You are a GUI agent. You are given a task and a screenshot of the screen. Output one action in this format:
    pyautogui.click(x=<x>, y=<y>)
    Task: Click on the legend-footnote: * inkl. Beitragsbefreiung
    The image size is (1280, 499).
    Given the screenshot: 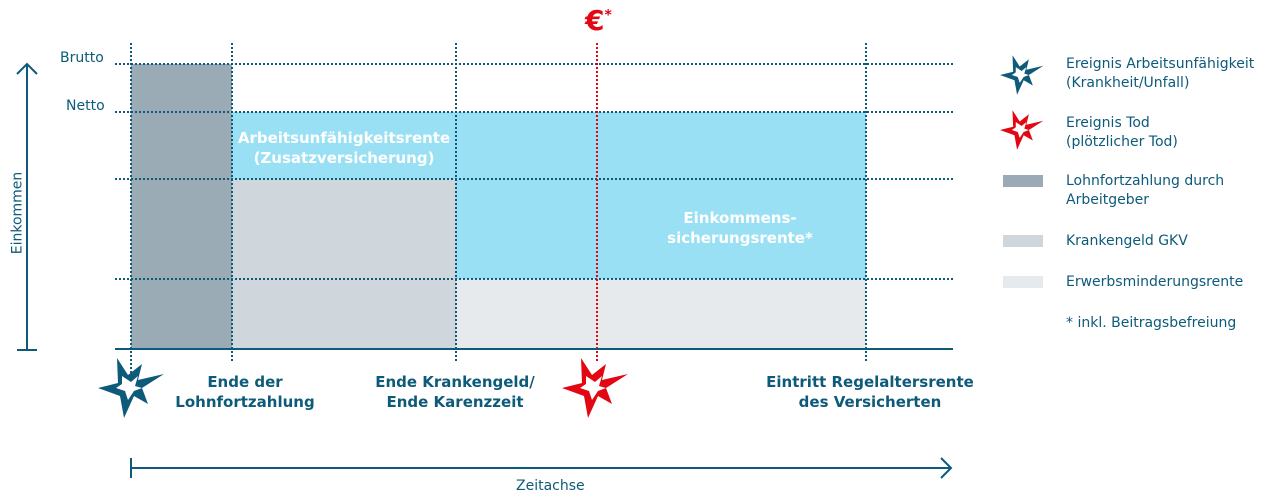 What is the action you would take?
    pyautogui.click(x=1151, y=323)
    